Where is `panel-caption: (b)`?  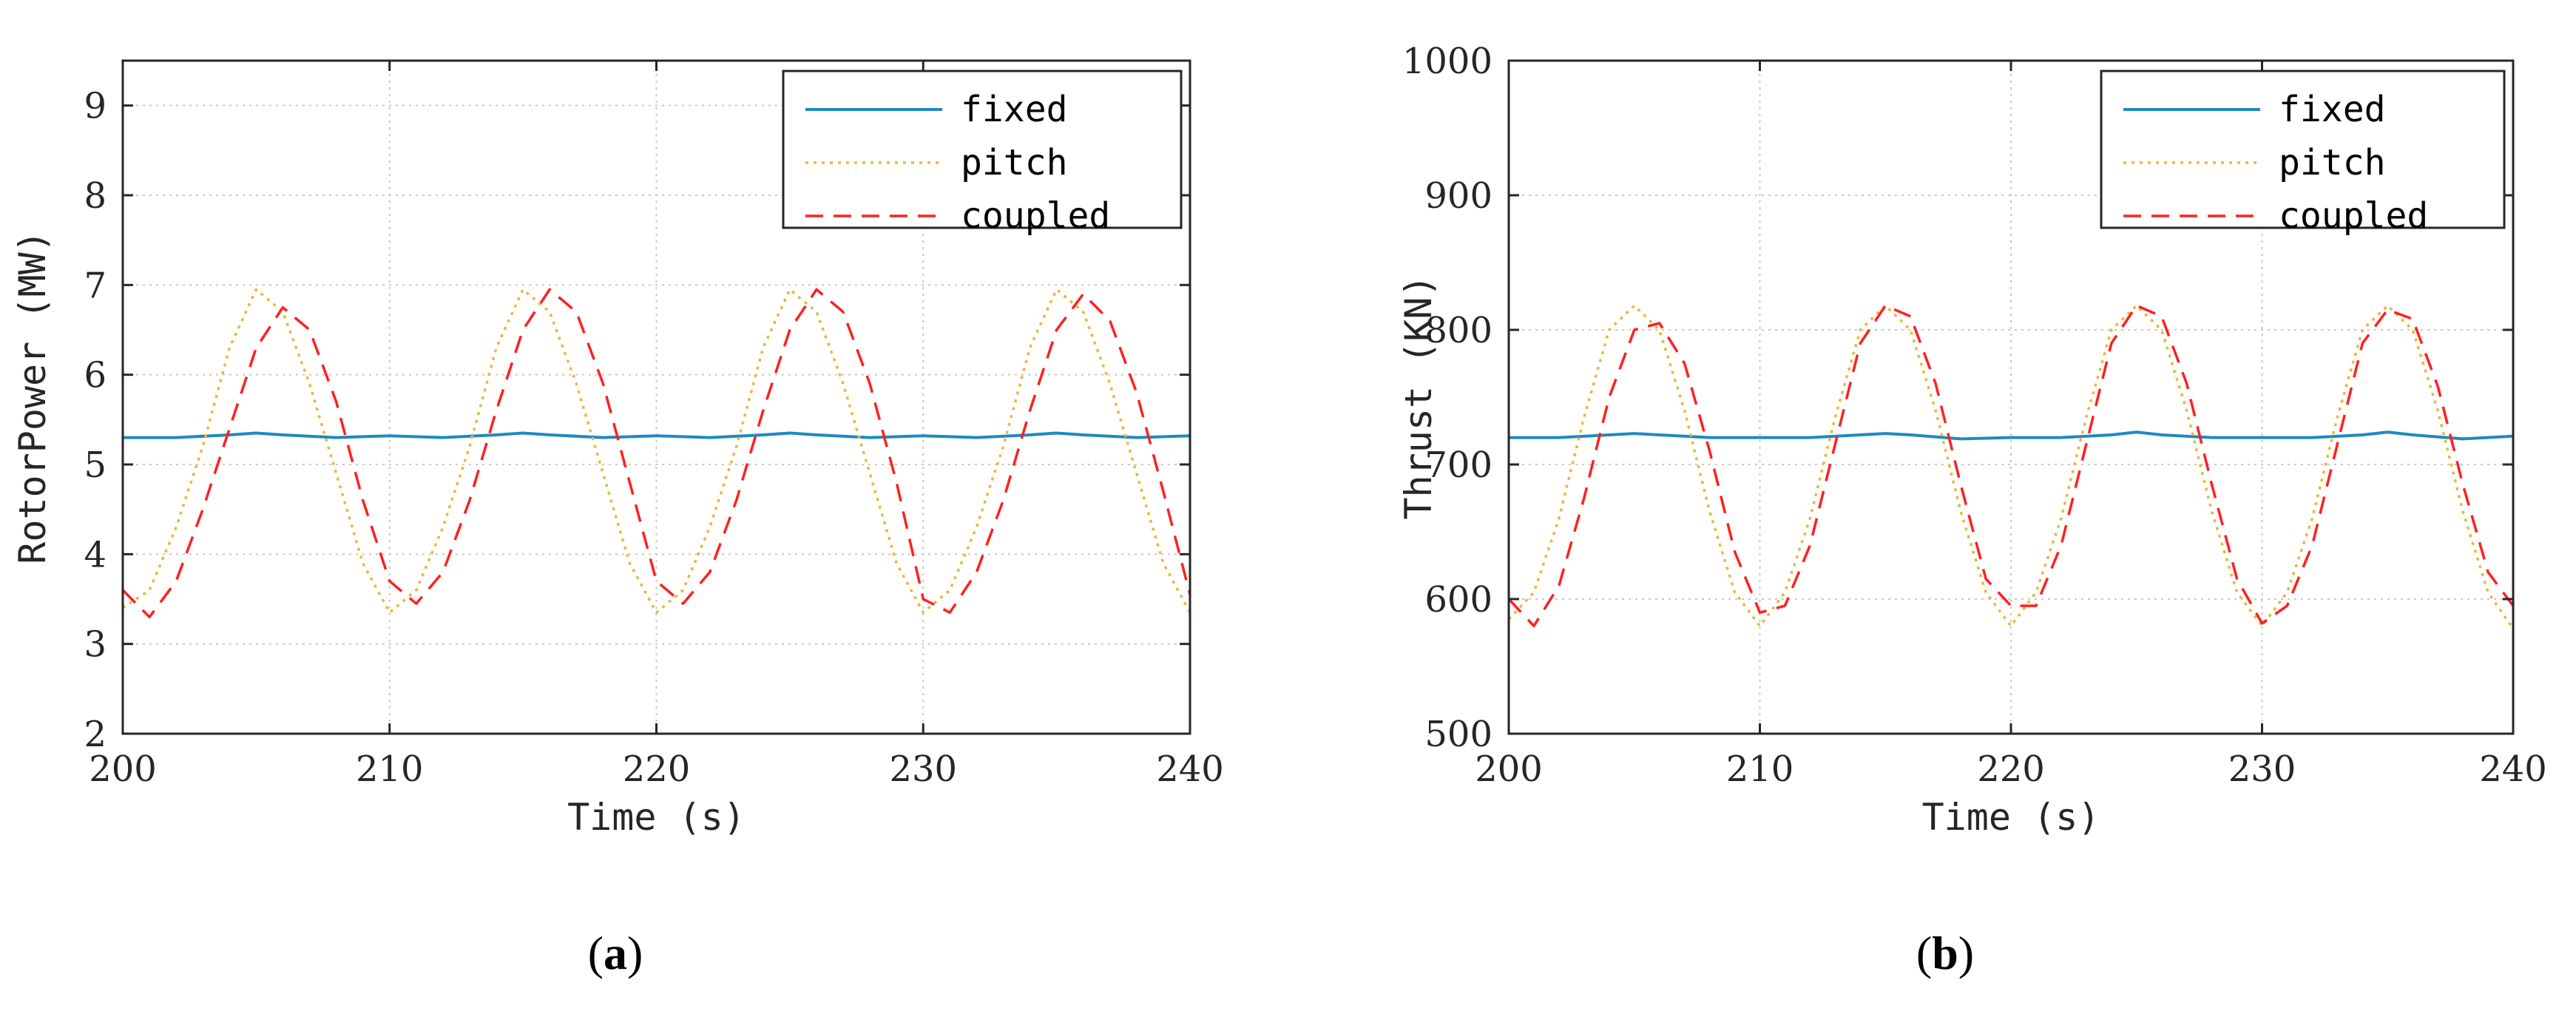 panel-caption: (b) is located at coordinates (1945, 953).